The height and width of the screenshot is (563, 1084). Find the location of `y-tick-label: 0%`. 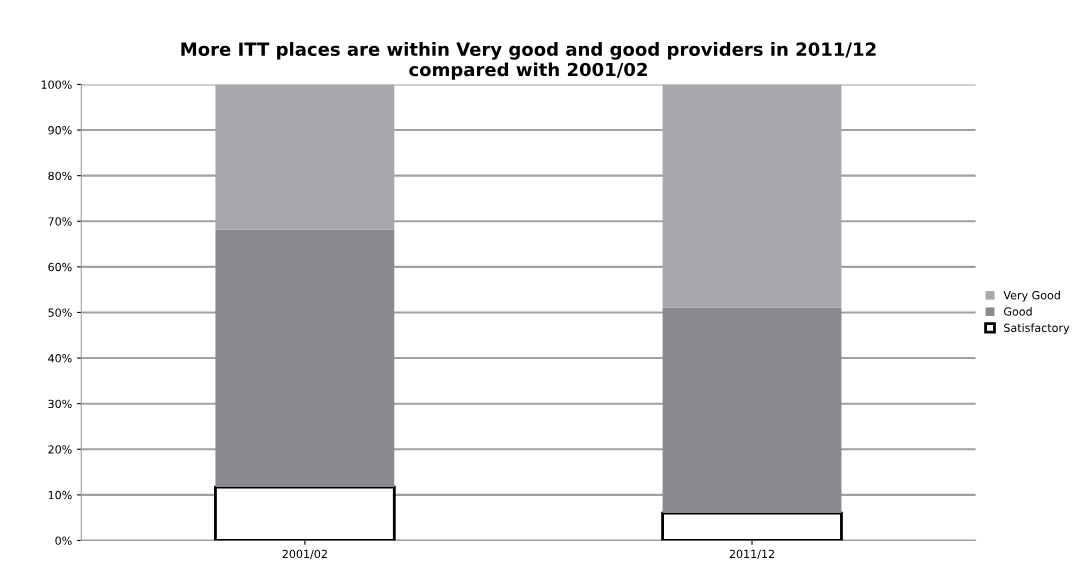

y-tick-label: 0% is located at coordinates (63, 540).